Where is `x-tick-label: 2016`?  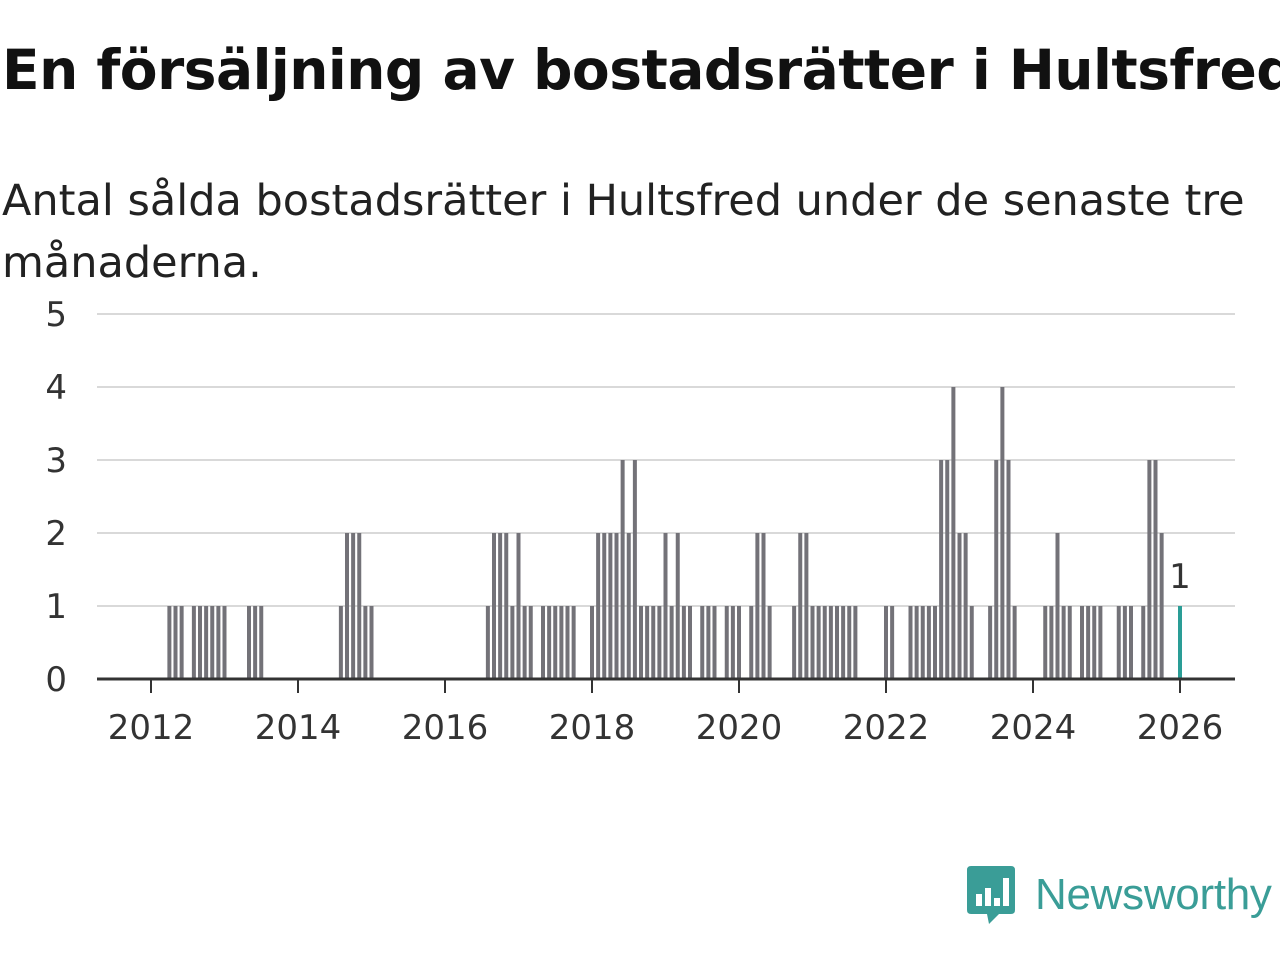 x-tick-label: 2016 is located at coordinates (445, 728).